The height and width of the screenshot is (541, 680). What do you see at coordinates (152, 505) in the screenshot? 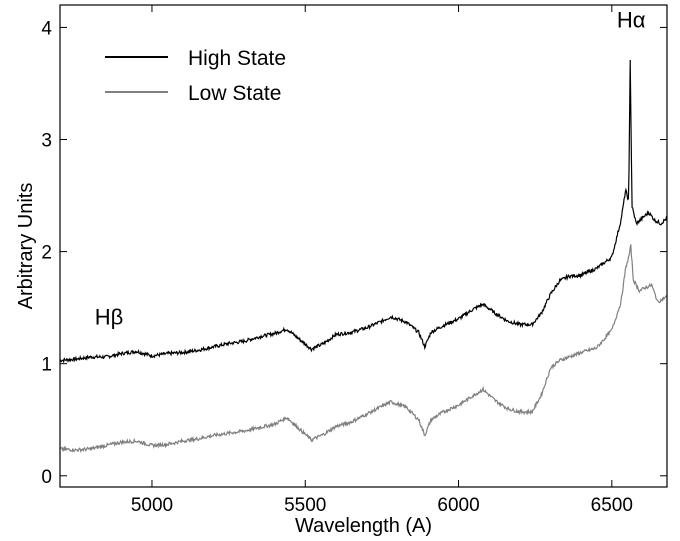
I see `x-tick-label: 5000` at bounding box center [152, 505].